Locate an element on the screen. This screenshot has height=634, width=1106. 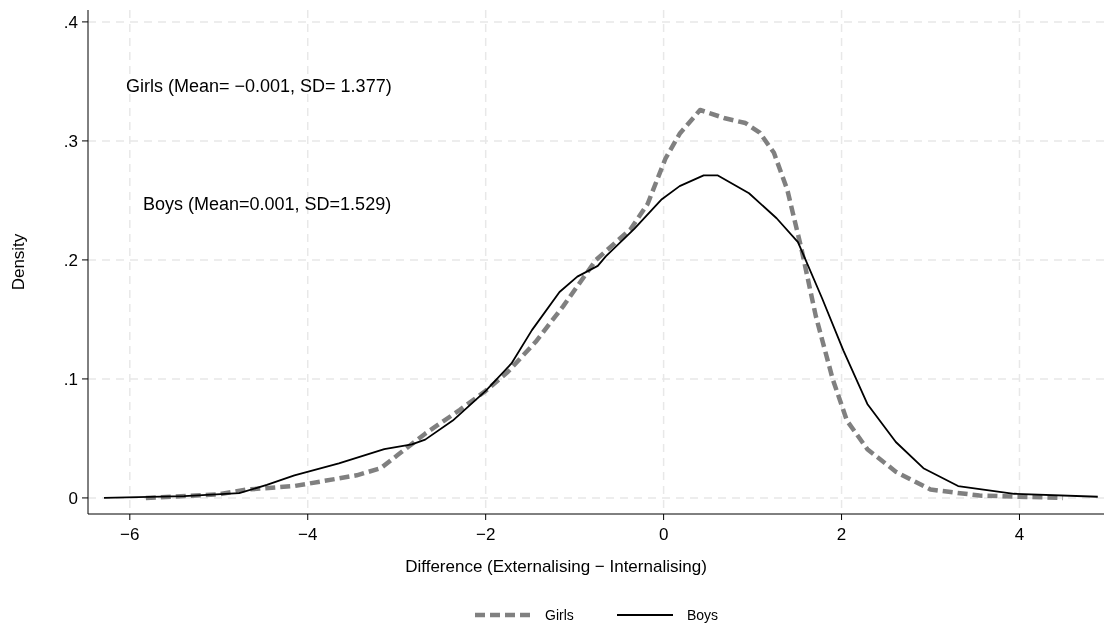
x-tick-label: 2 is located at coordinates (841, 534).